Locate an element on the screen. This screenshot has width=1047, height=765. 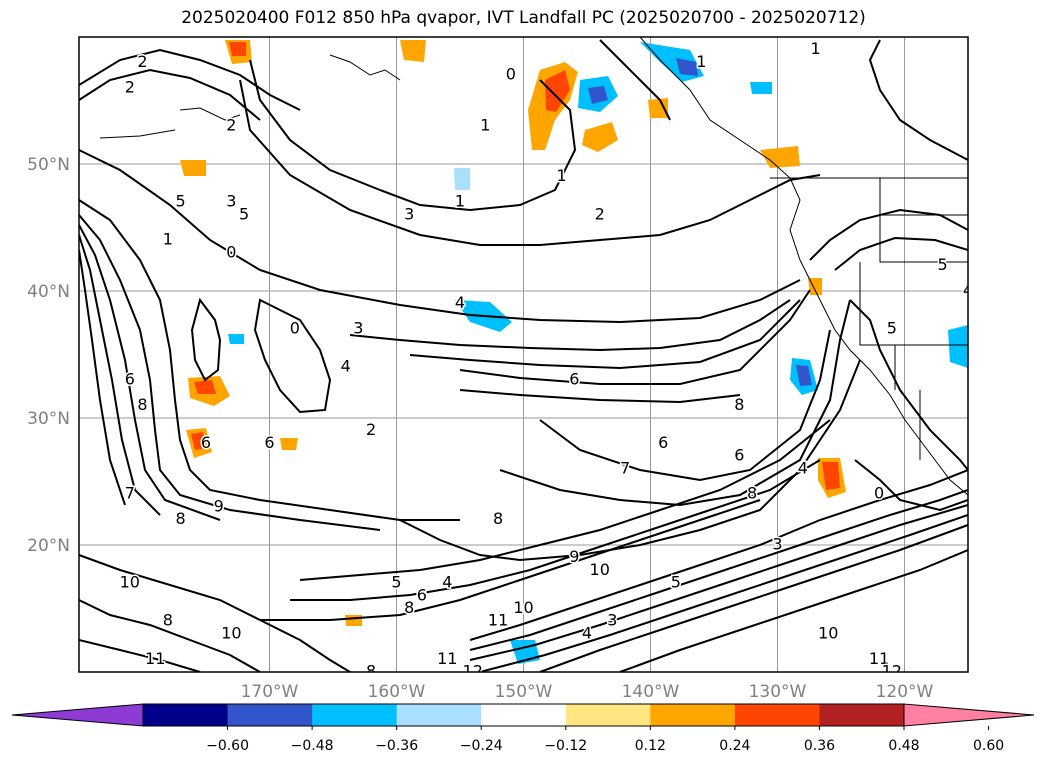
colorbar-extend-high is located at coordinates (969, 715).